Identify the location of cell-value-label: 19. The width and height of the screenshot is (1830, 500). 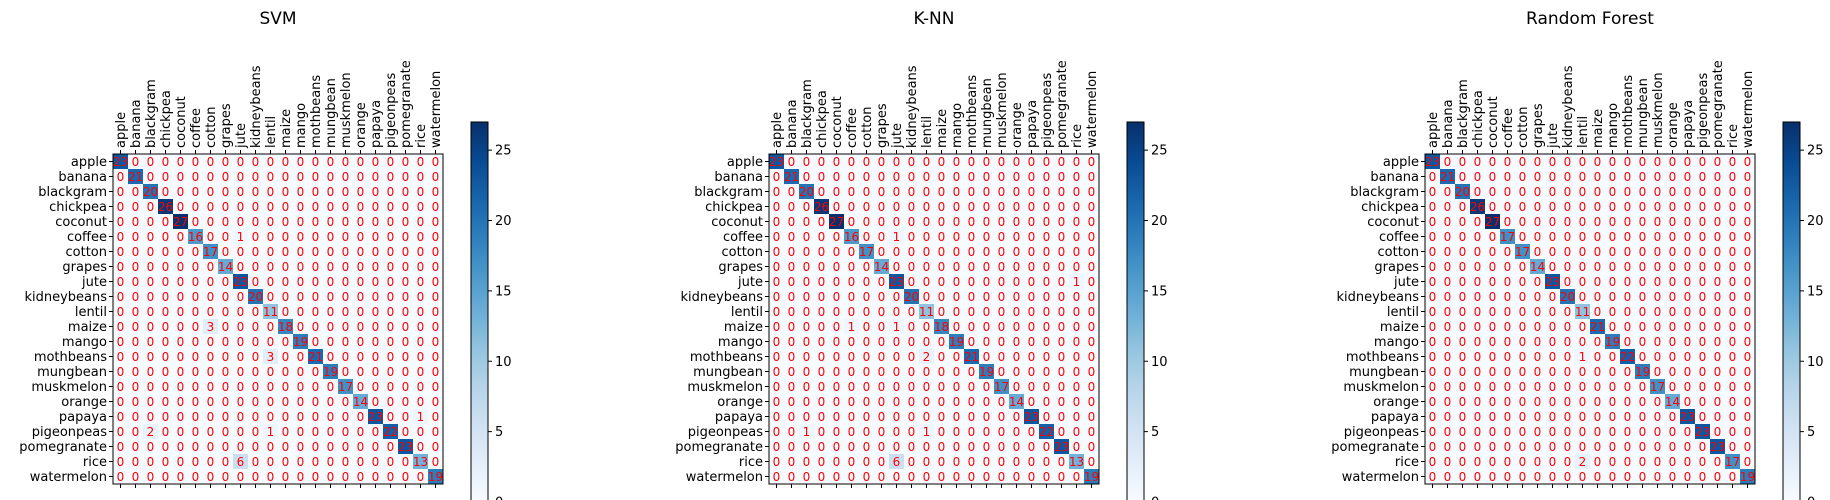
(435, 477).